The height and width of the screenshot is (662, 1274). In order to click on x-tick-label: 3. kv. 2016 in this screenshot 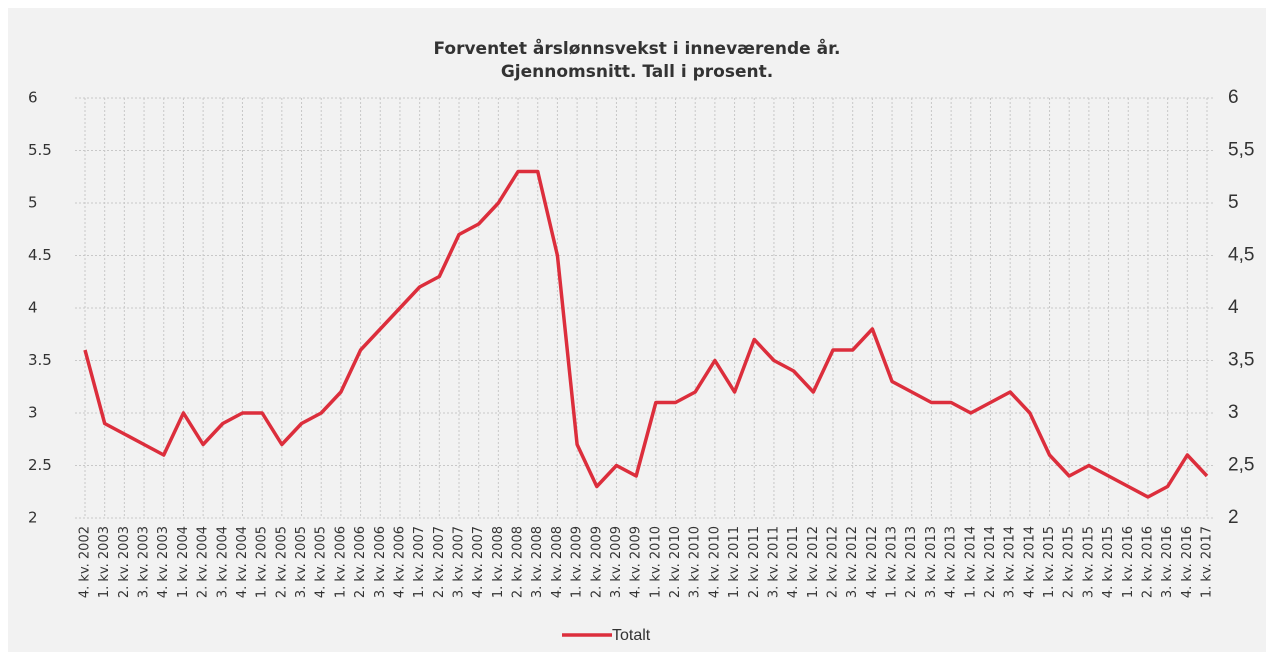, I will do `click(1167, 562)`.